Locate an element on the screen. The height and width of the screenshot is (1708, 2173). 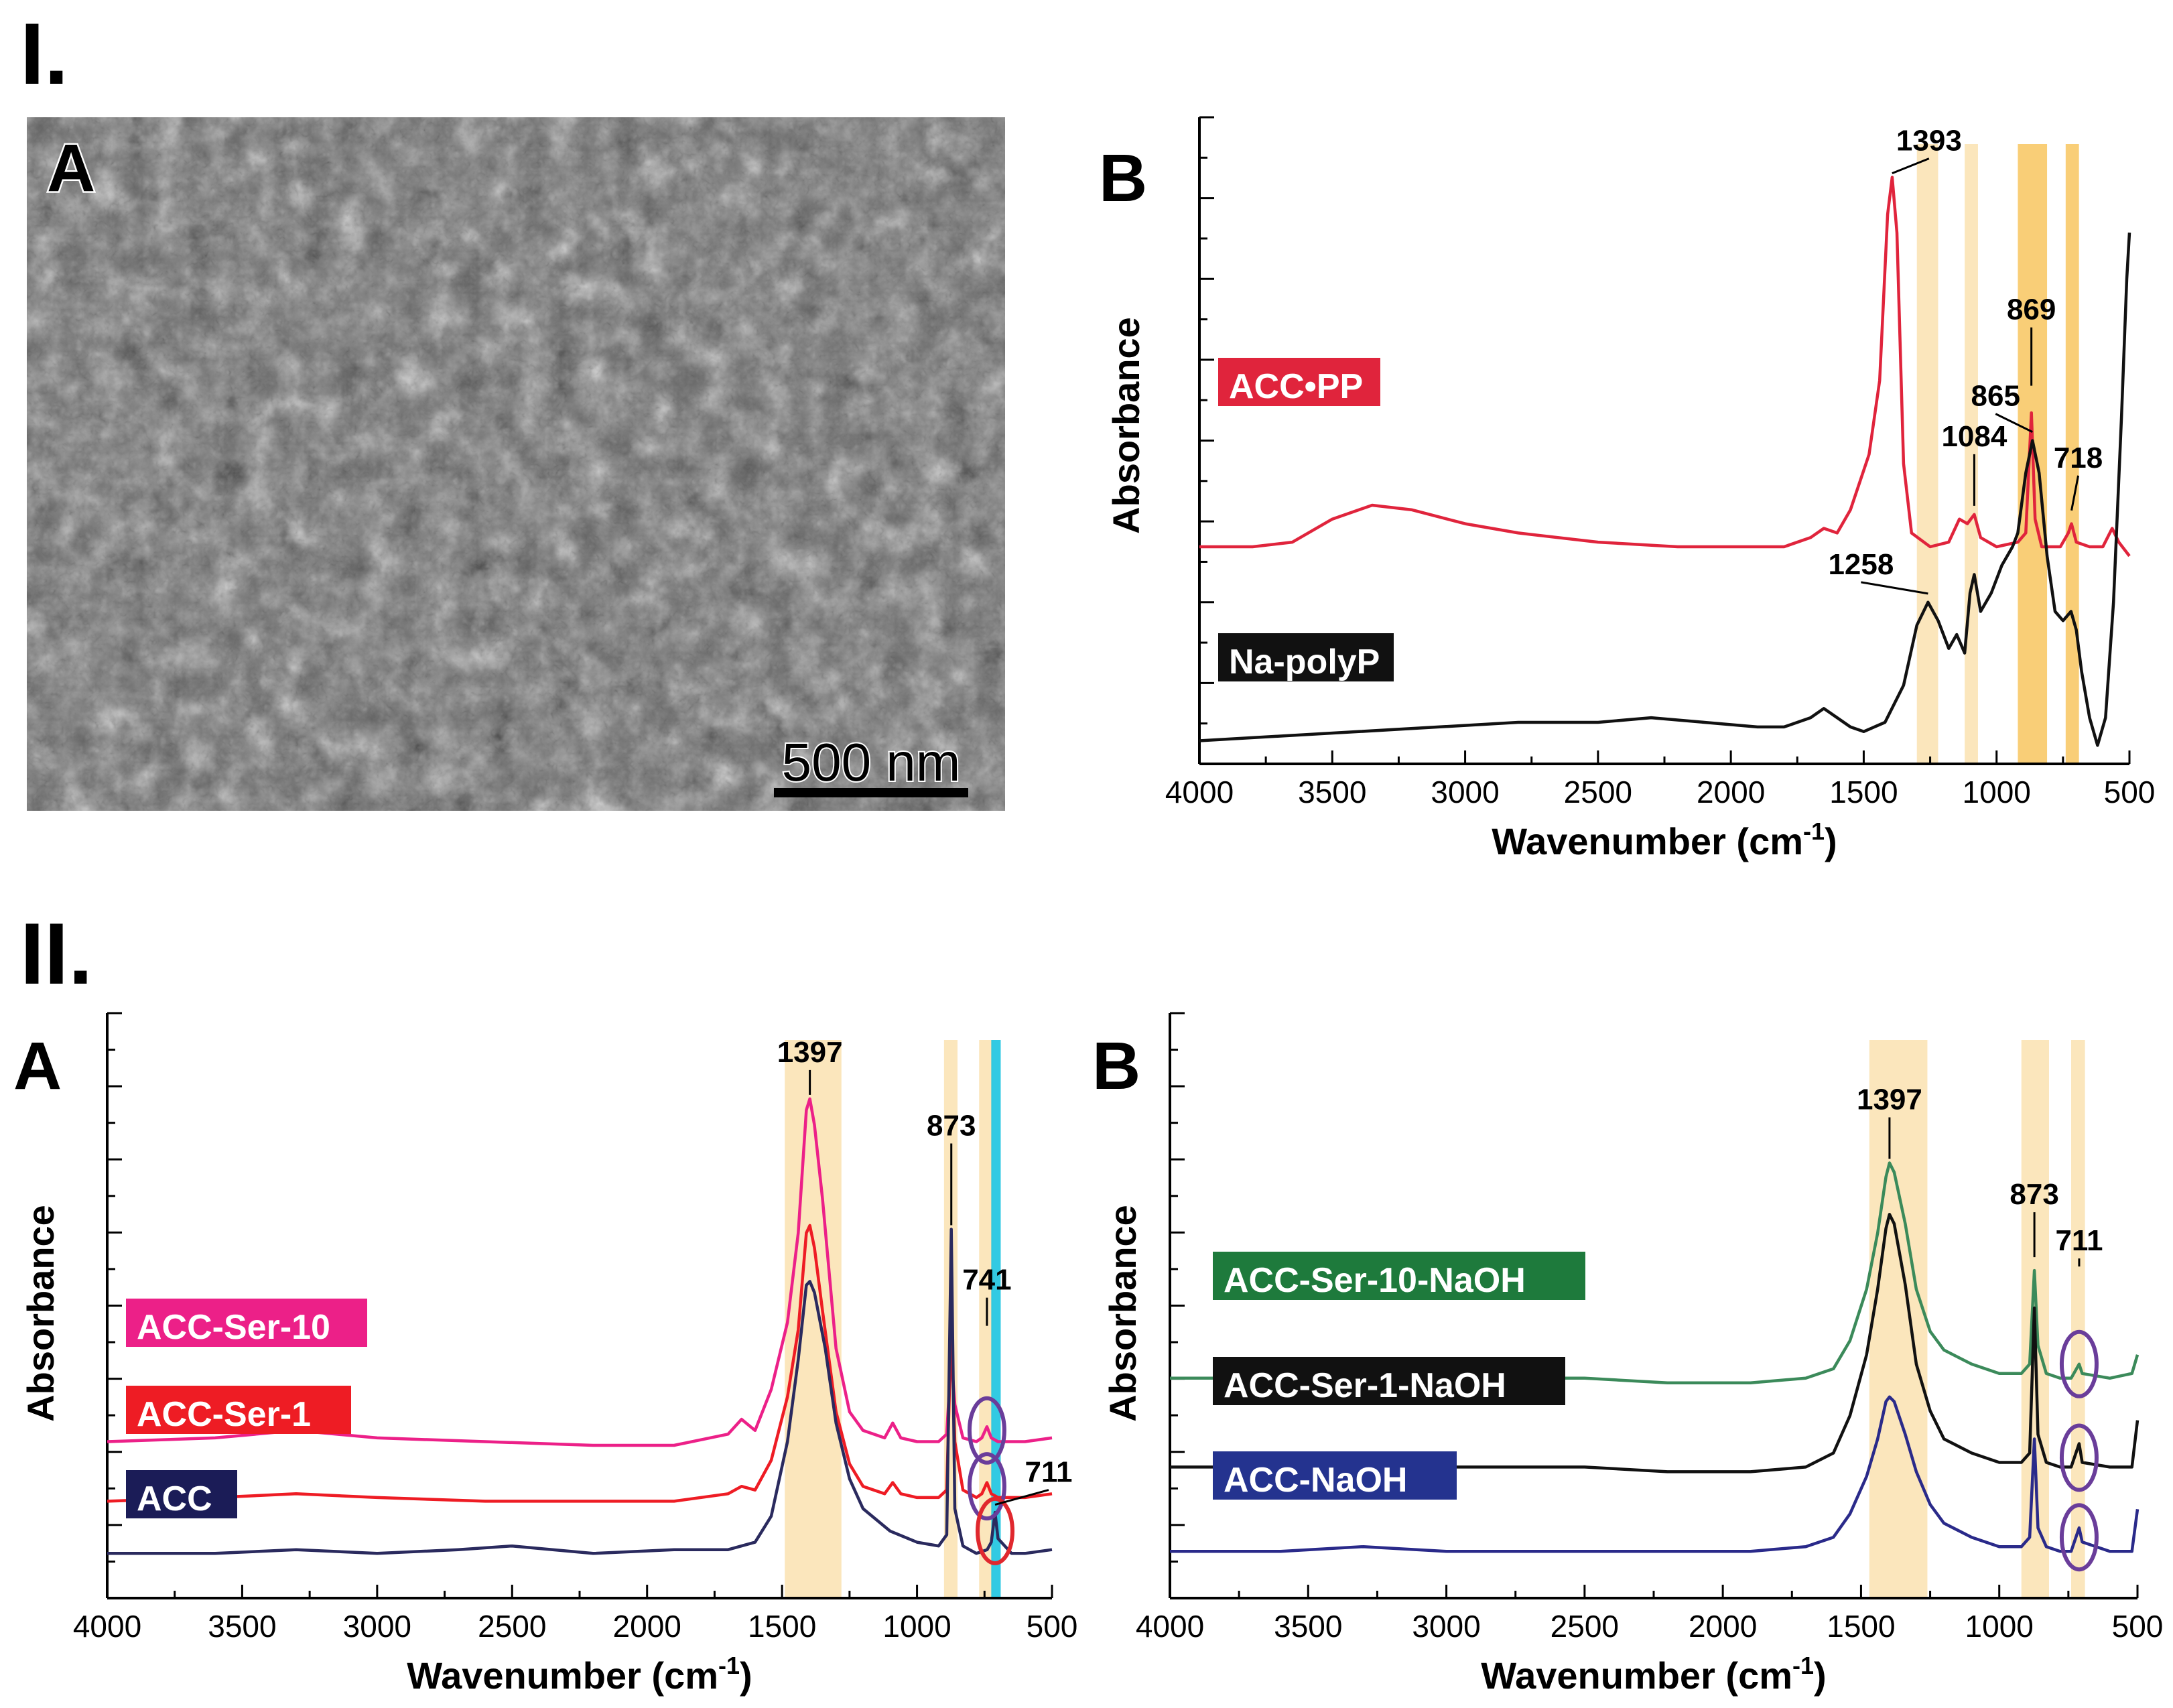
annotation-label: 718 is located at coordinates (2078, 458).